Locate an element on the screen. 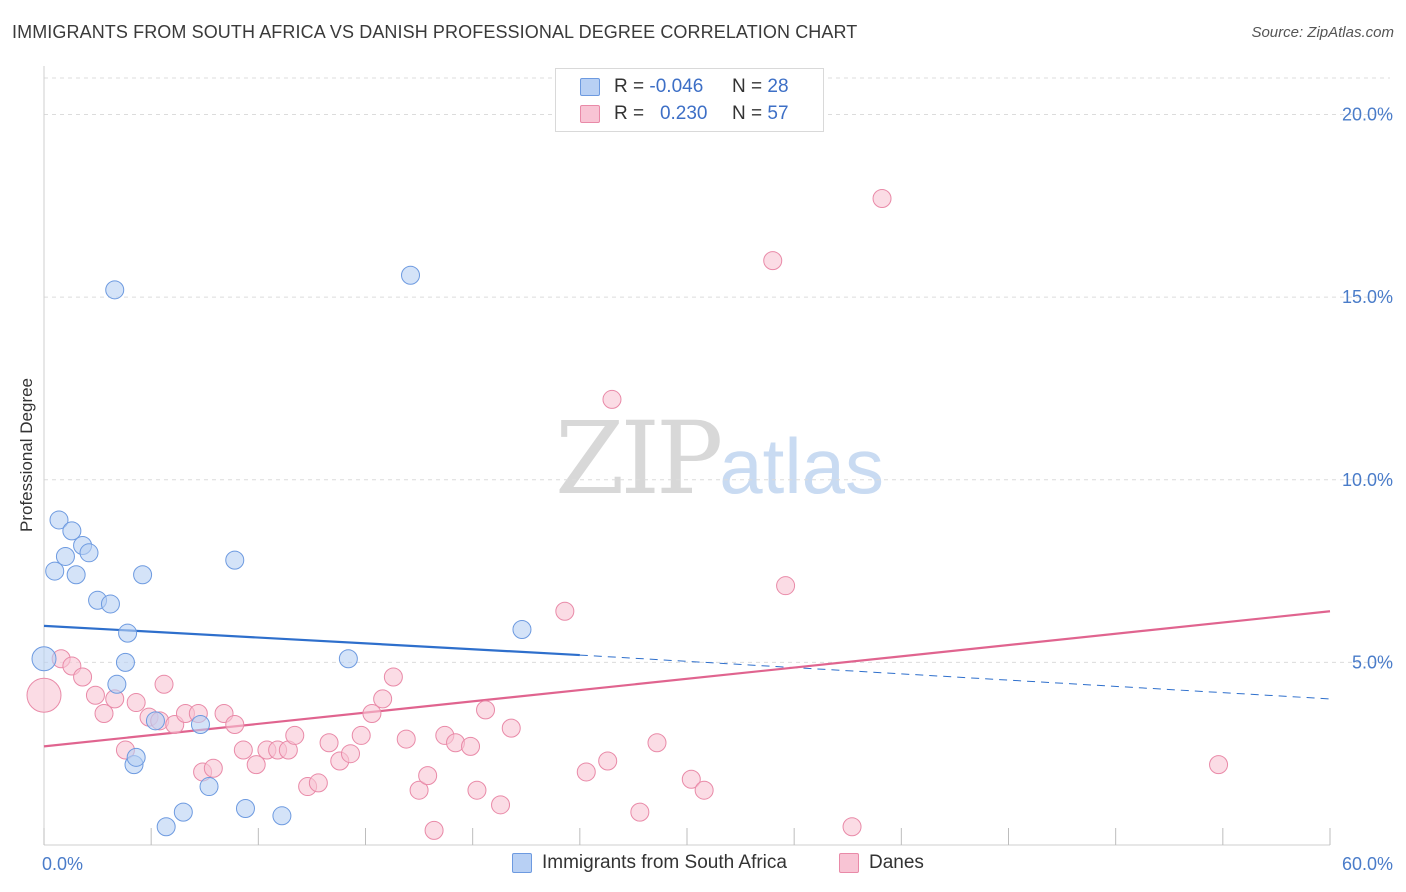 The width and height of the screenshot is (1406, 892). trend-line-danes is located at coordinates (687, 679).